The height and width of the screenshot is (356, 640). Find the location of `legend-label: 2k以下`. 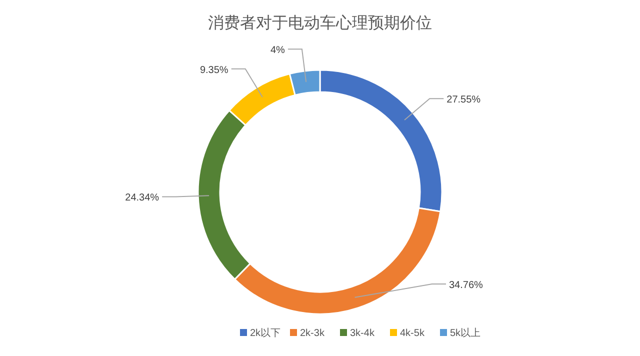

legend-label: 2k以下 is located at coordinates (265, 333).